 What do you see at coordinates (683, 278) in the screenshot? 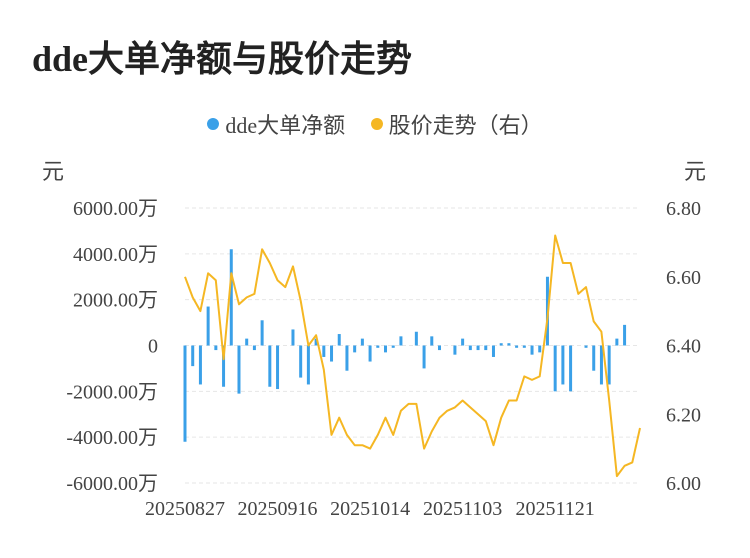
I see `y2-tick-label: 6.60` at bounding box center [683, 278].